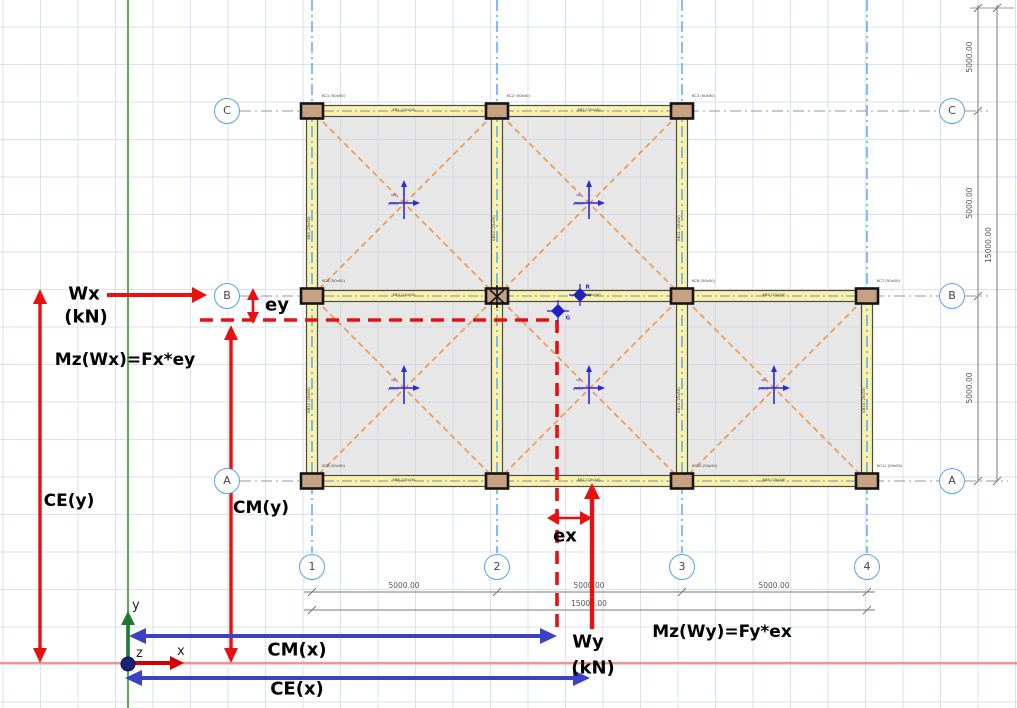 The width and height of the screenshot is (1017, 708). I want to click on dim-right-2: 5000.00, so click(969, 202).